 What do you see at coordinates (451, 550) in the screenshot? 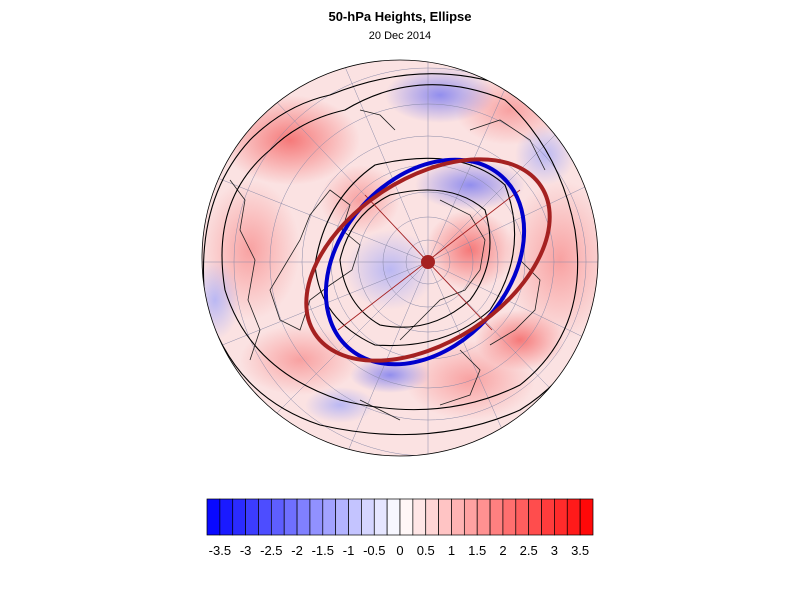
I see `colorbar-tick-label: 1` at bounding box center [451, 550].